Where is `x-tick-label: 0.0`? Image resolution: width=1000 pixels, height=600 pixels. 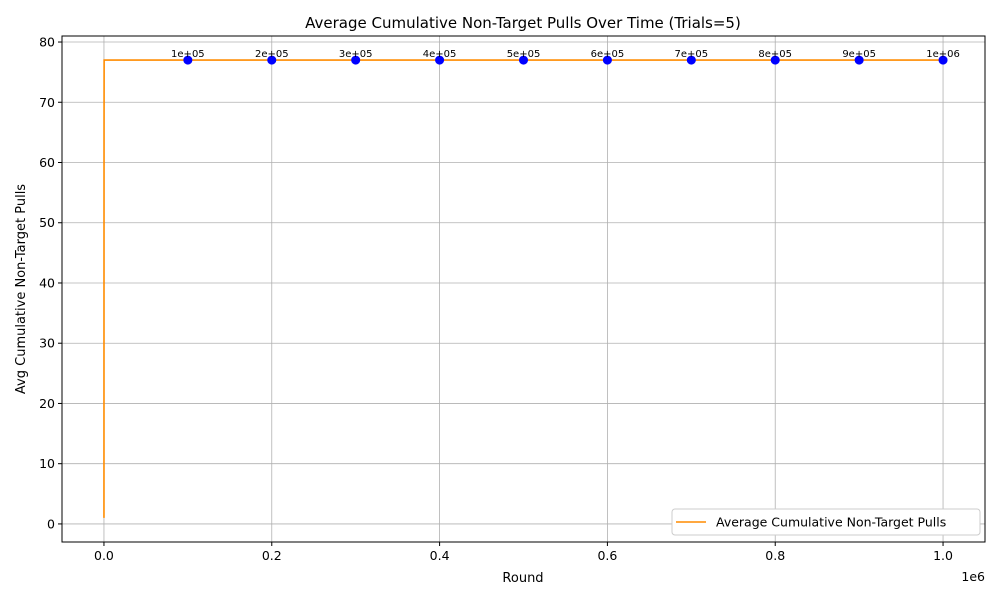
x-tick-label: 0.0 is located at coordinates (104, 555).